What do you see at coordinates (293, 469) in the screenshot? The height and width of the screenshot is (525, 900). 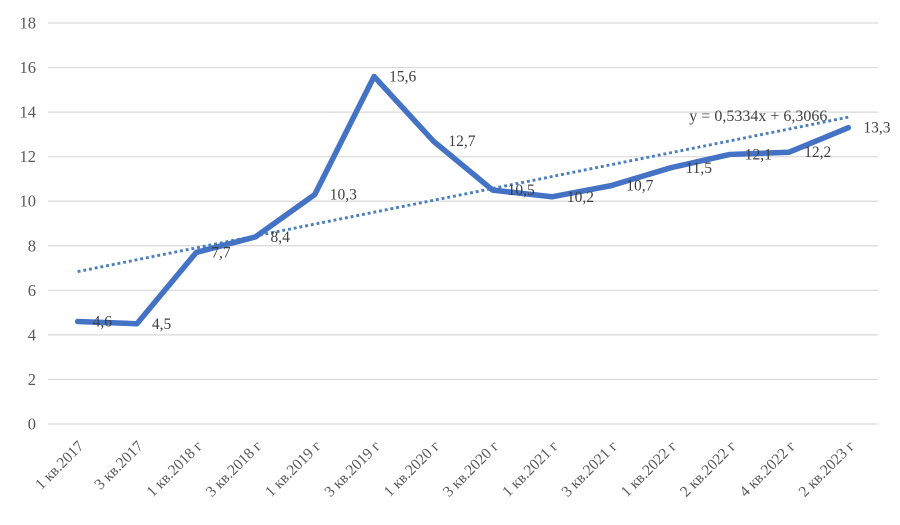 I see `x-axis-category-label: 1 кв.2019 г` at bounding box center [293, 469].